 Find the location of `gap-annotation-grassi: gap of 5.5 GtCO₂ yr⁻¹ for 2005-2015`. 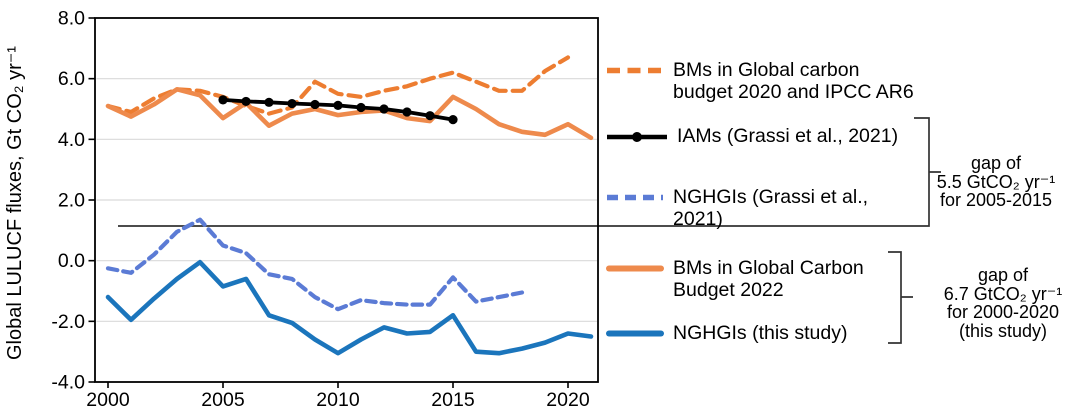

gap-annotation-grassi: gap of 5.5 GtCO₂ yr⁻¹ for 2005-2015 is located at coordinates (996, 181).